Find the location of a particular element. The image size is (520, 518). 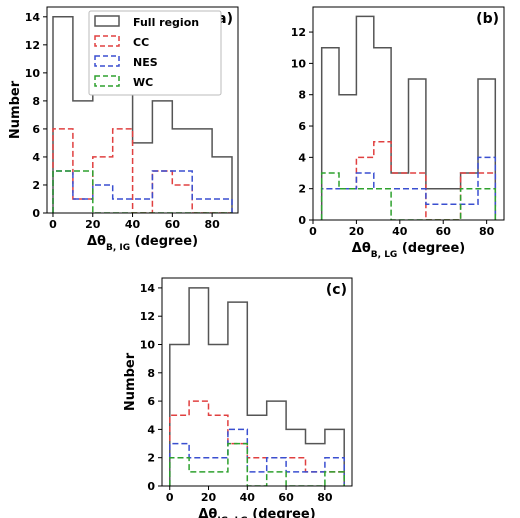

x-axis-label-sub: B, LG is located at coordinates (384, 255).